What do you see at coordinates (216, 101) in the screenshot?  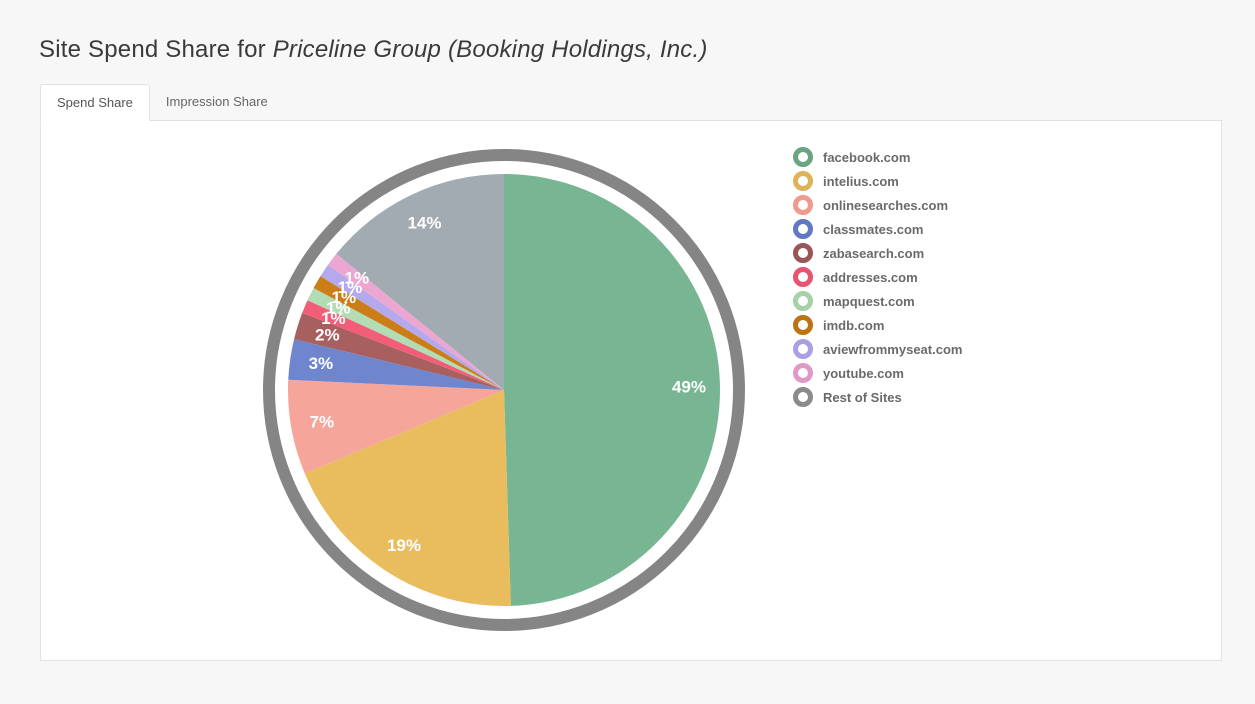 I see `tab-impression-share: Impression Share` at bounding box center [216, 101].